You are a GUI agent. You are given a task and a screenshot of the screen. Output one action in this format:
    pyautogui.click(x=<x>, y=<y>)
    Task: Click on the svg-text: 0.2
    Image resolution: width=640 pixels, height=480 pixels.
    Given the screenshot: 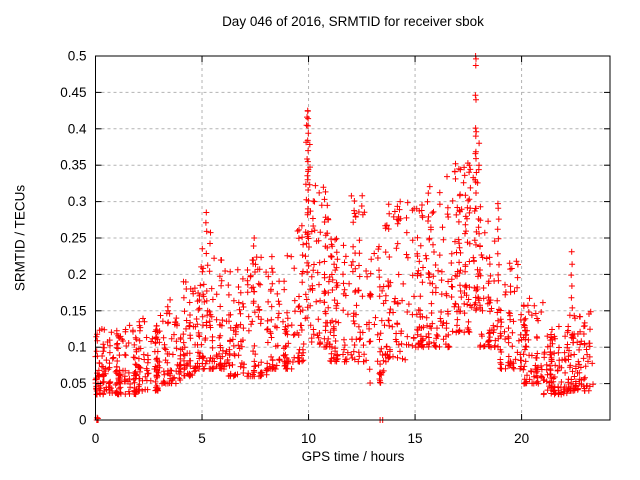 What is the action you would take?
    pyautogui.click(x=77, y=274)
    